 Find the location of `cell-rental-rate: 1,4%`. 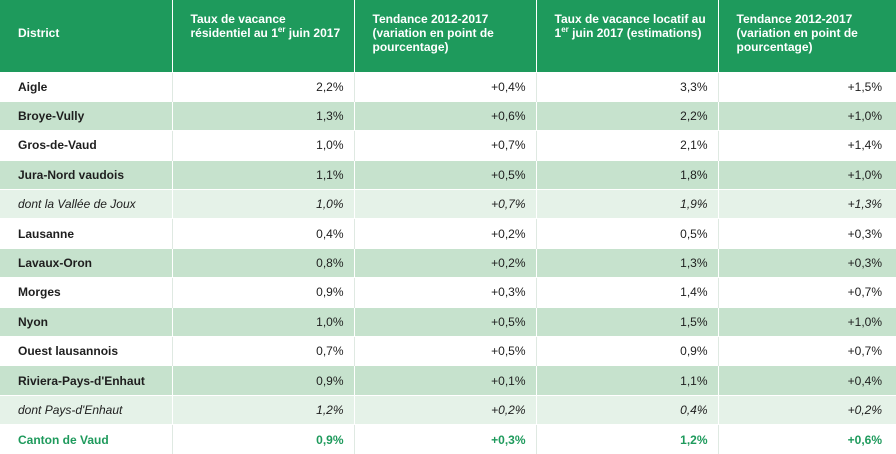

cell-rental-rate: 1,4% is located at coordinates (627, 292).